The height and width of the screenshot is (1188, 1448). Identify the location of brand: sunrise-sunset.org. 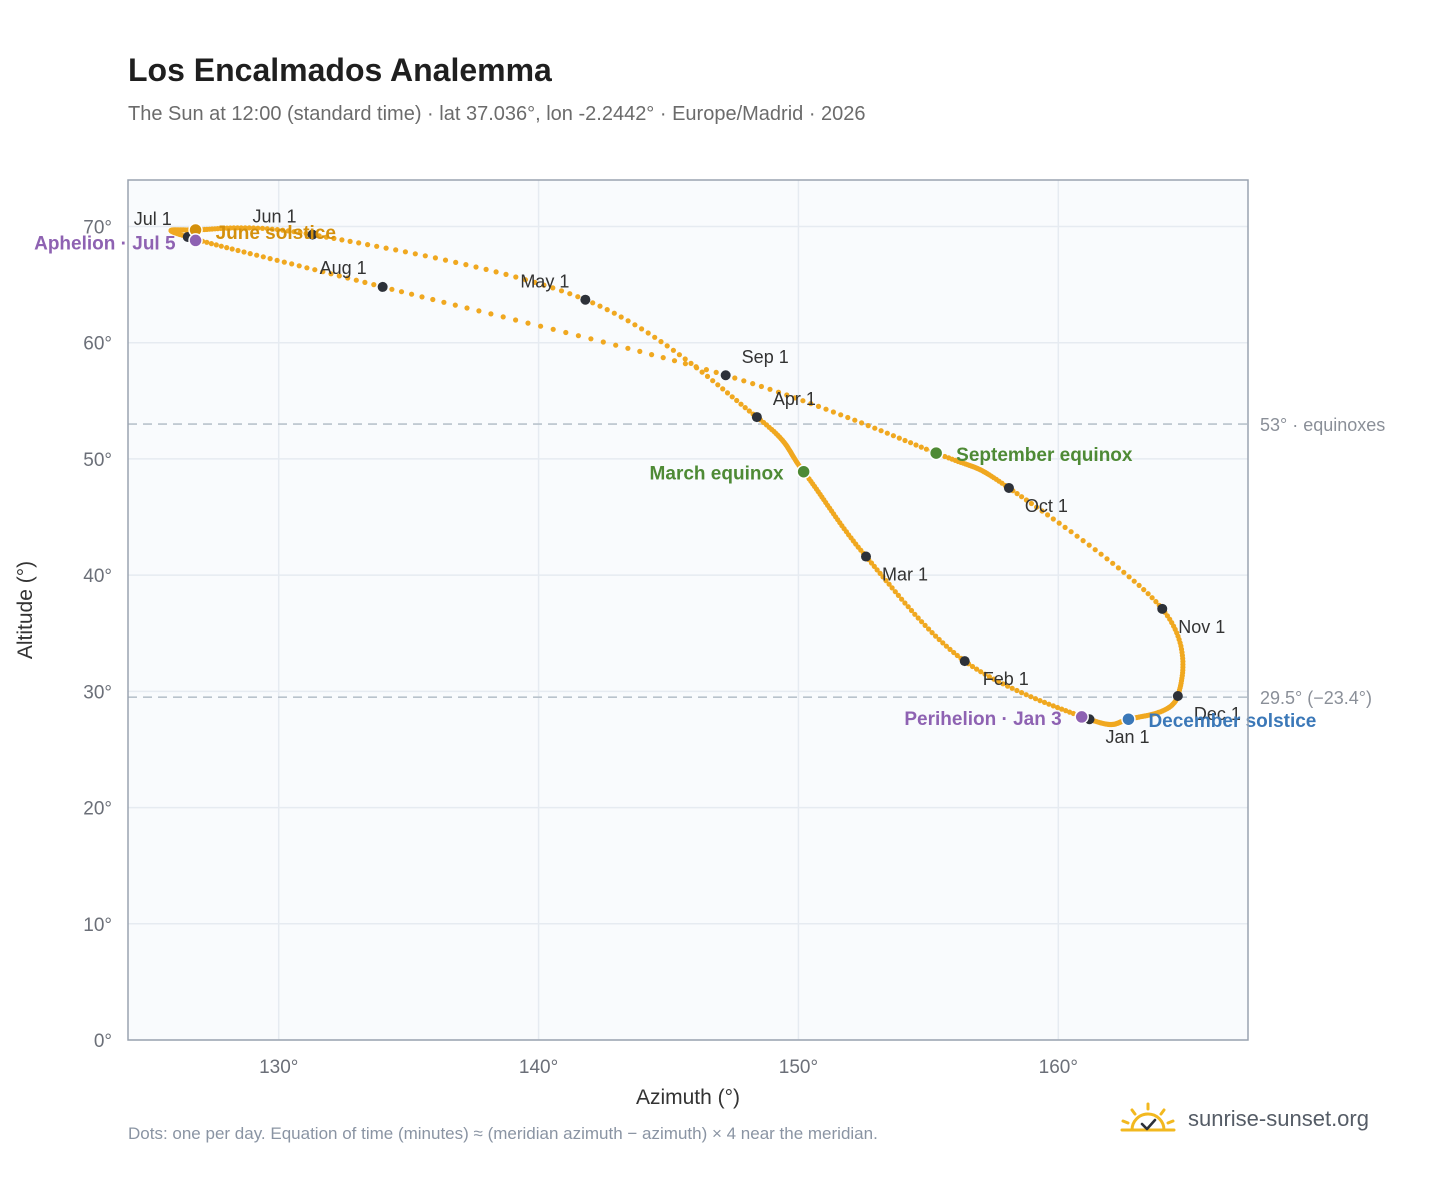
(1244, 1119).